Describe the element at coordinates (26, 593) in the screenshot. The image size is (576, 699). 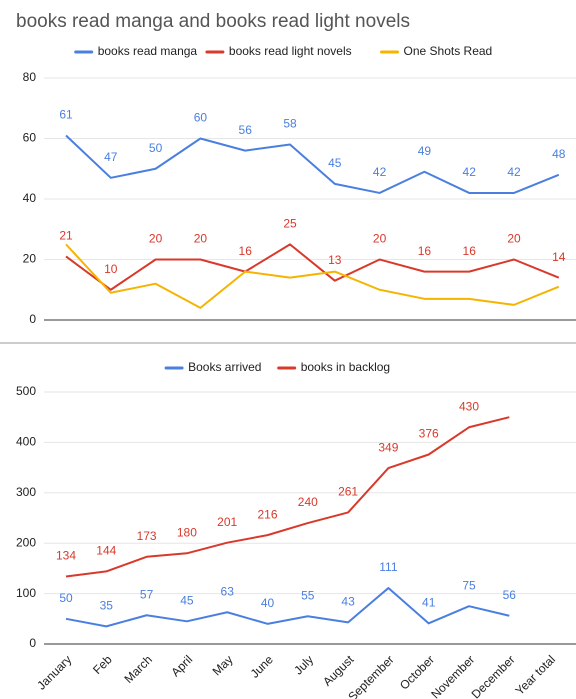
I see `y-tick-label: 100` at that location.